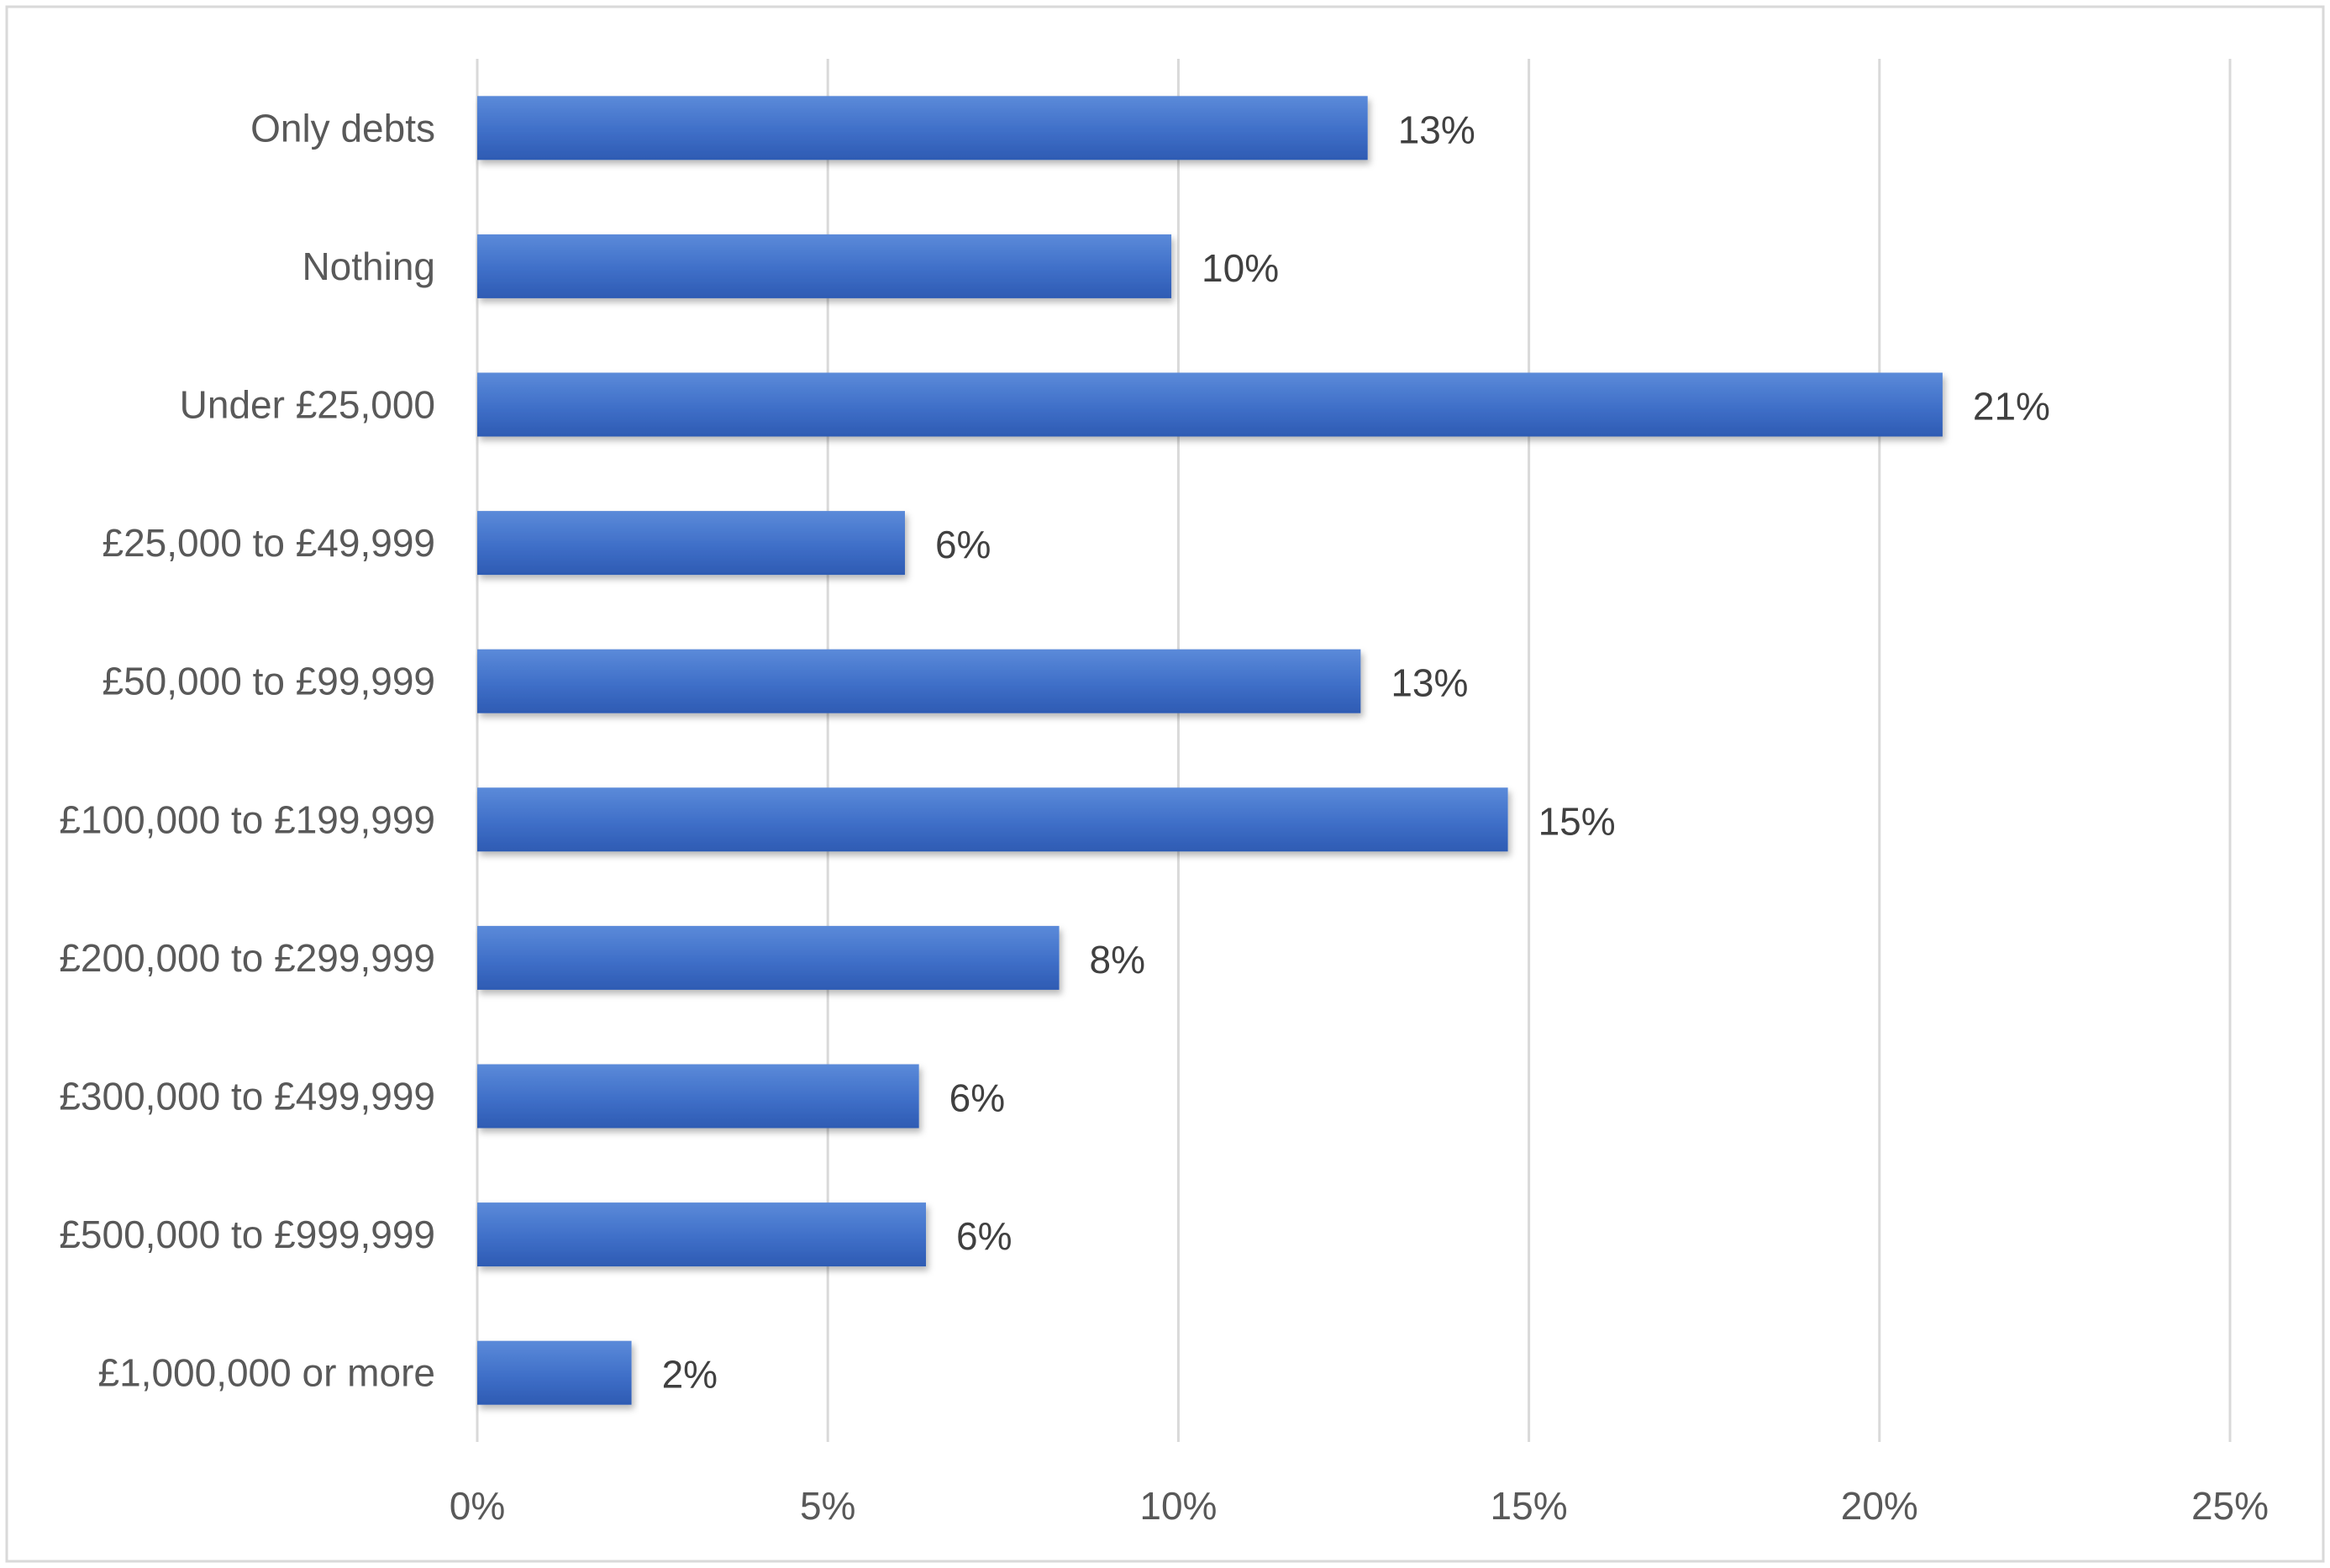 This screenshot has width=2330, height=1568. I want to click on data-label: 10%, so click(1240, 268).